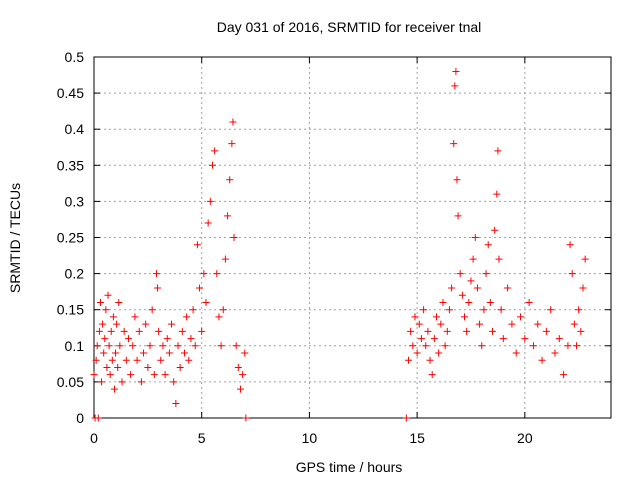 The width and height of the screenshot is (640, 480). What do you see at coordinates (525, 438) in the screenshot?
I see `x-tick-label: 20` at bounding box center [525, 438].